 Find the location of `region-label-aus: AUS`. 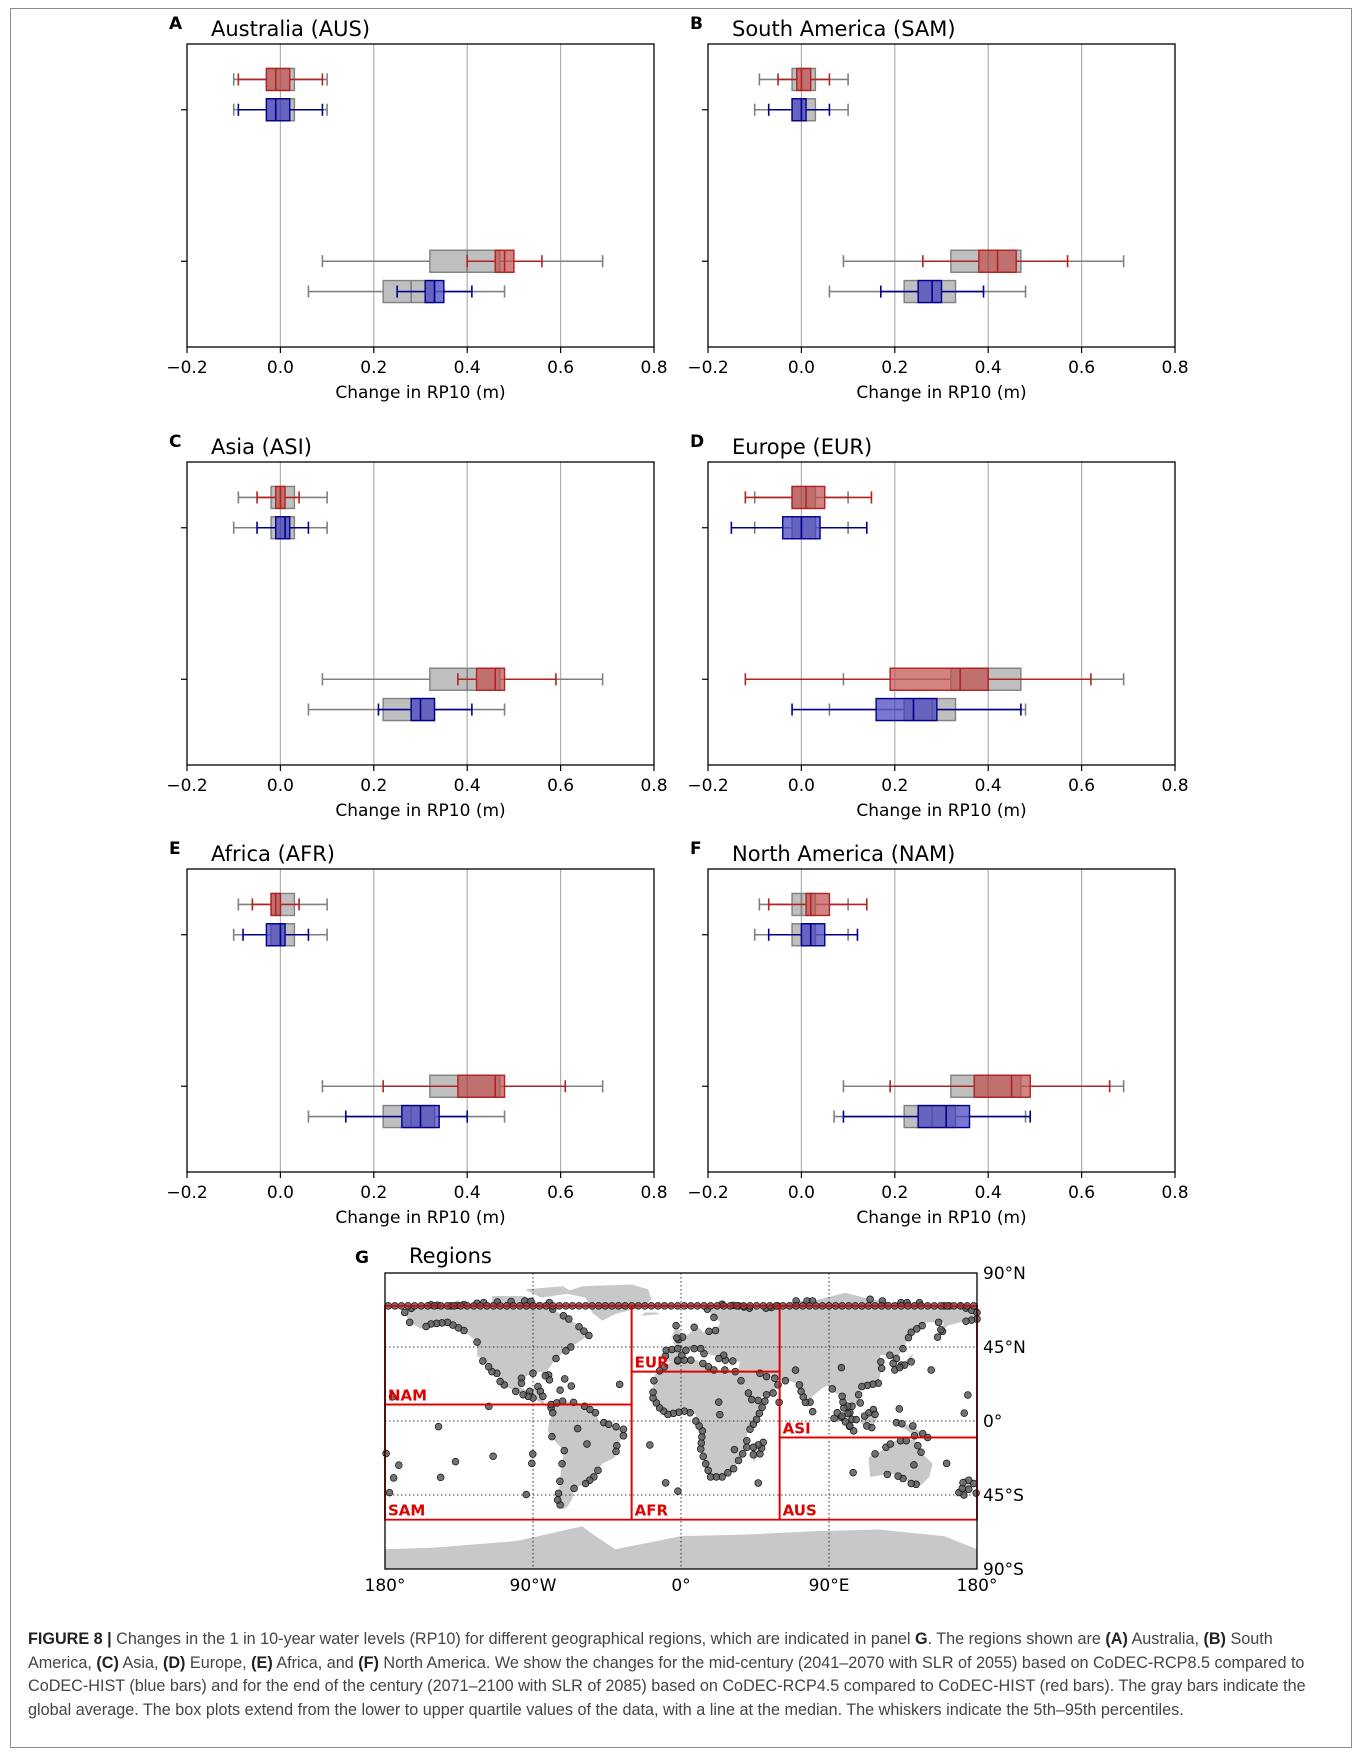

region-label-aus: AUS is located at coordinates (800, 1511).